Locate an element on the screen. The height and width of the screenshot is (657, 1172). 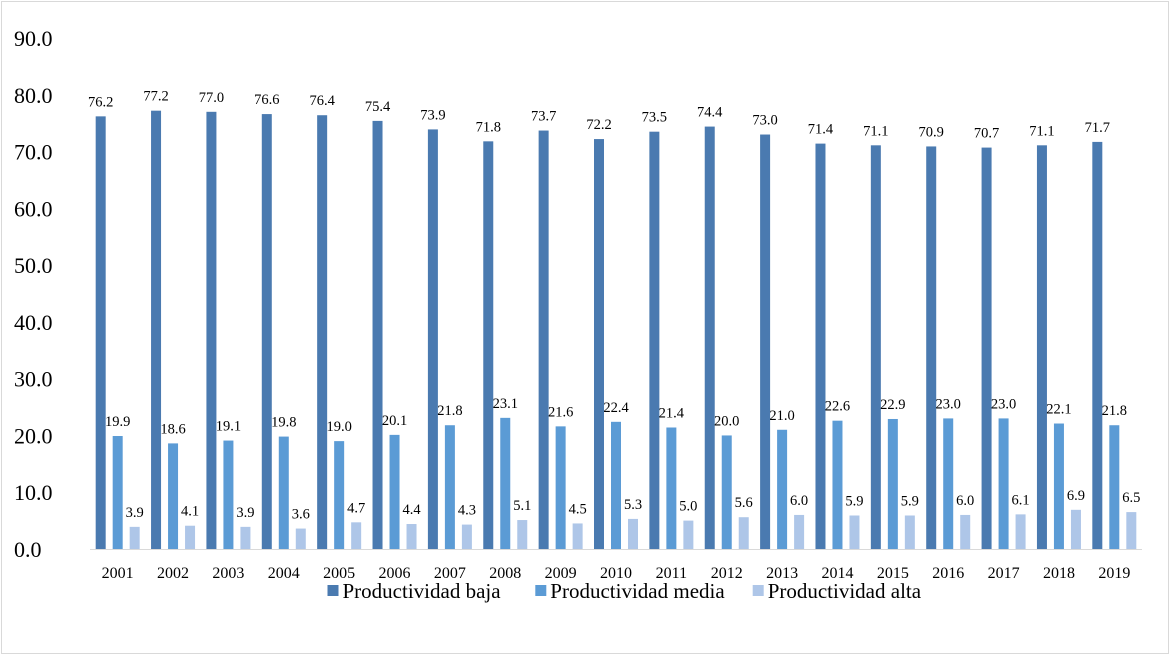
data-label: 73.7 is located at coordinates (543, 117).